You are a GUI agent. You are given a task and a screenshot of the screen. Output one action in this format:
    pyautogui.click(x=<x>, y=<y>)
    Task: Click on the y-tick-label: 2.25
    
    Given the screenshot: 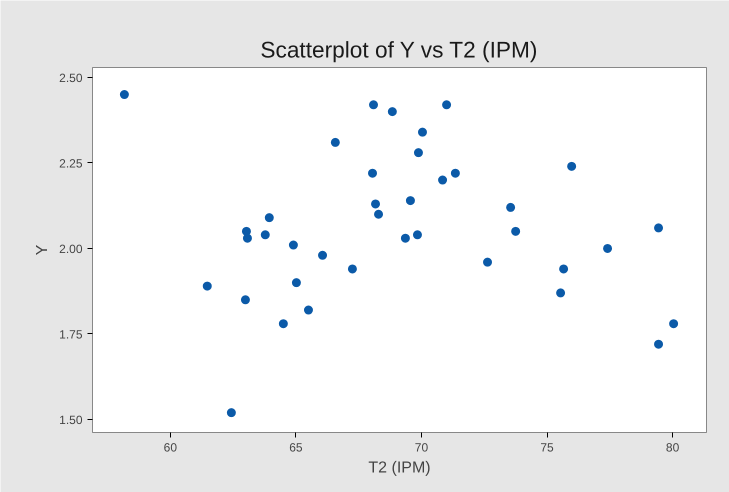 What is the action you would take?
    pyautogui.click(x=71, y=163)
    